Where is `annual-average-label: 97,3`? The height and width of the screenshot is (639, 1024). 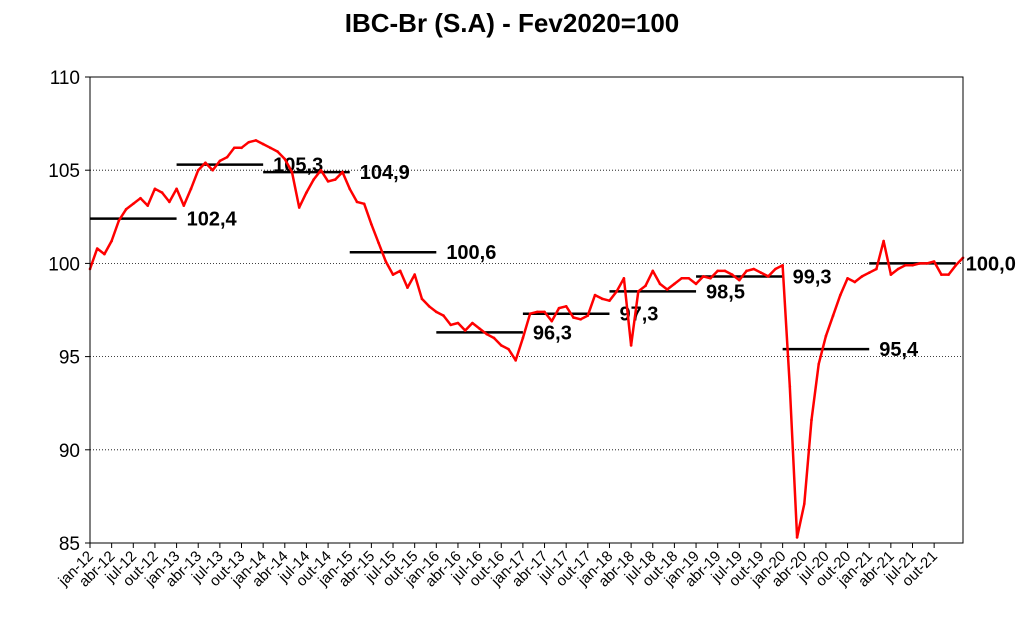
annual-average-label: 97,3 is located at coordinates (638, 315).